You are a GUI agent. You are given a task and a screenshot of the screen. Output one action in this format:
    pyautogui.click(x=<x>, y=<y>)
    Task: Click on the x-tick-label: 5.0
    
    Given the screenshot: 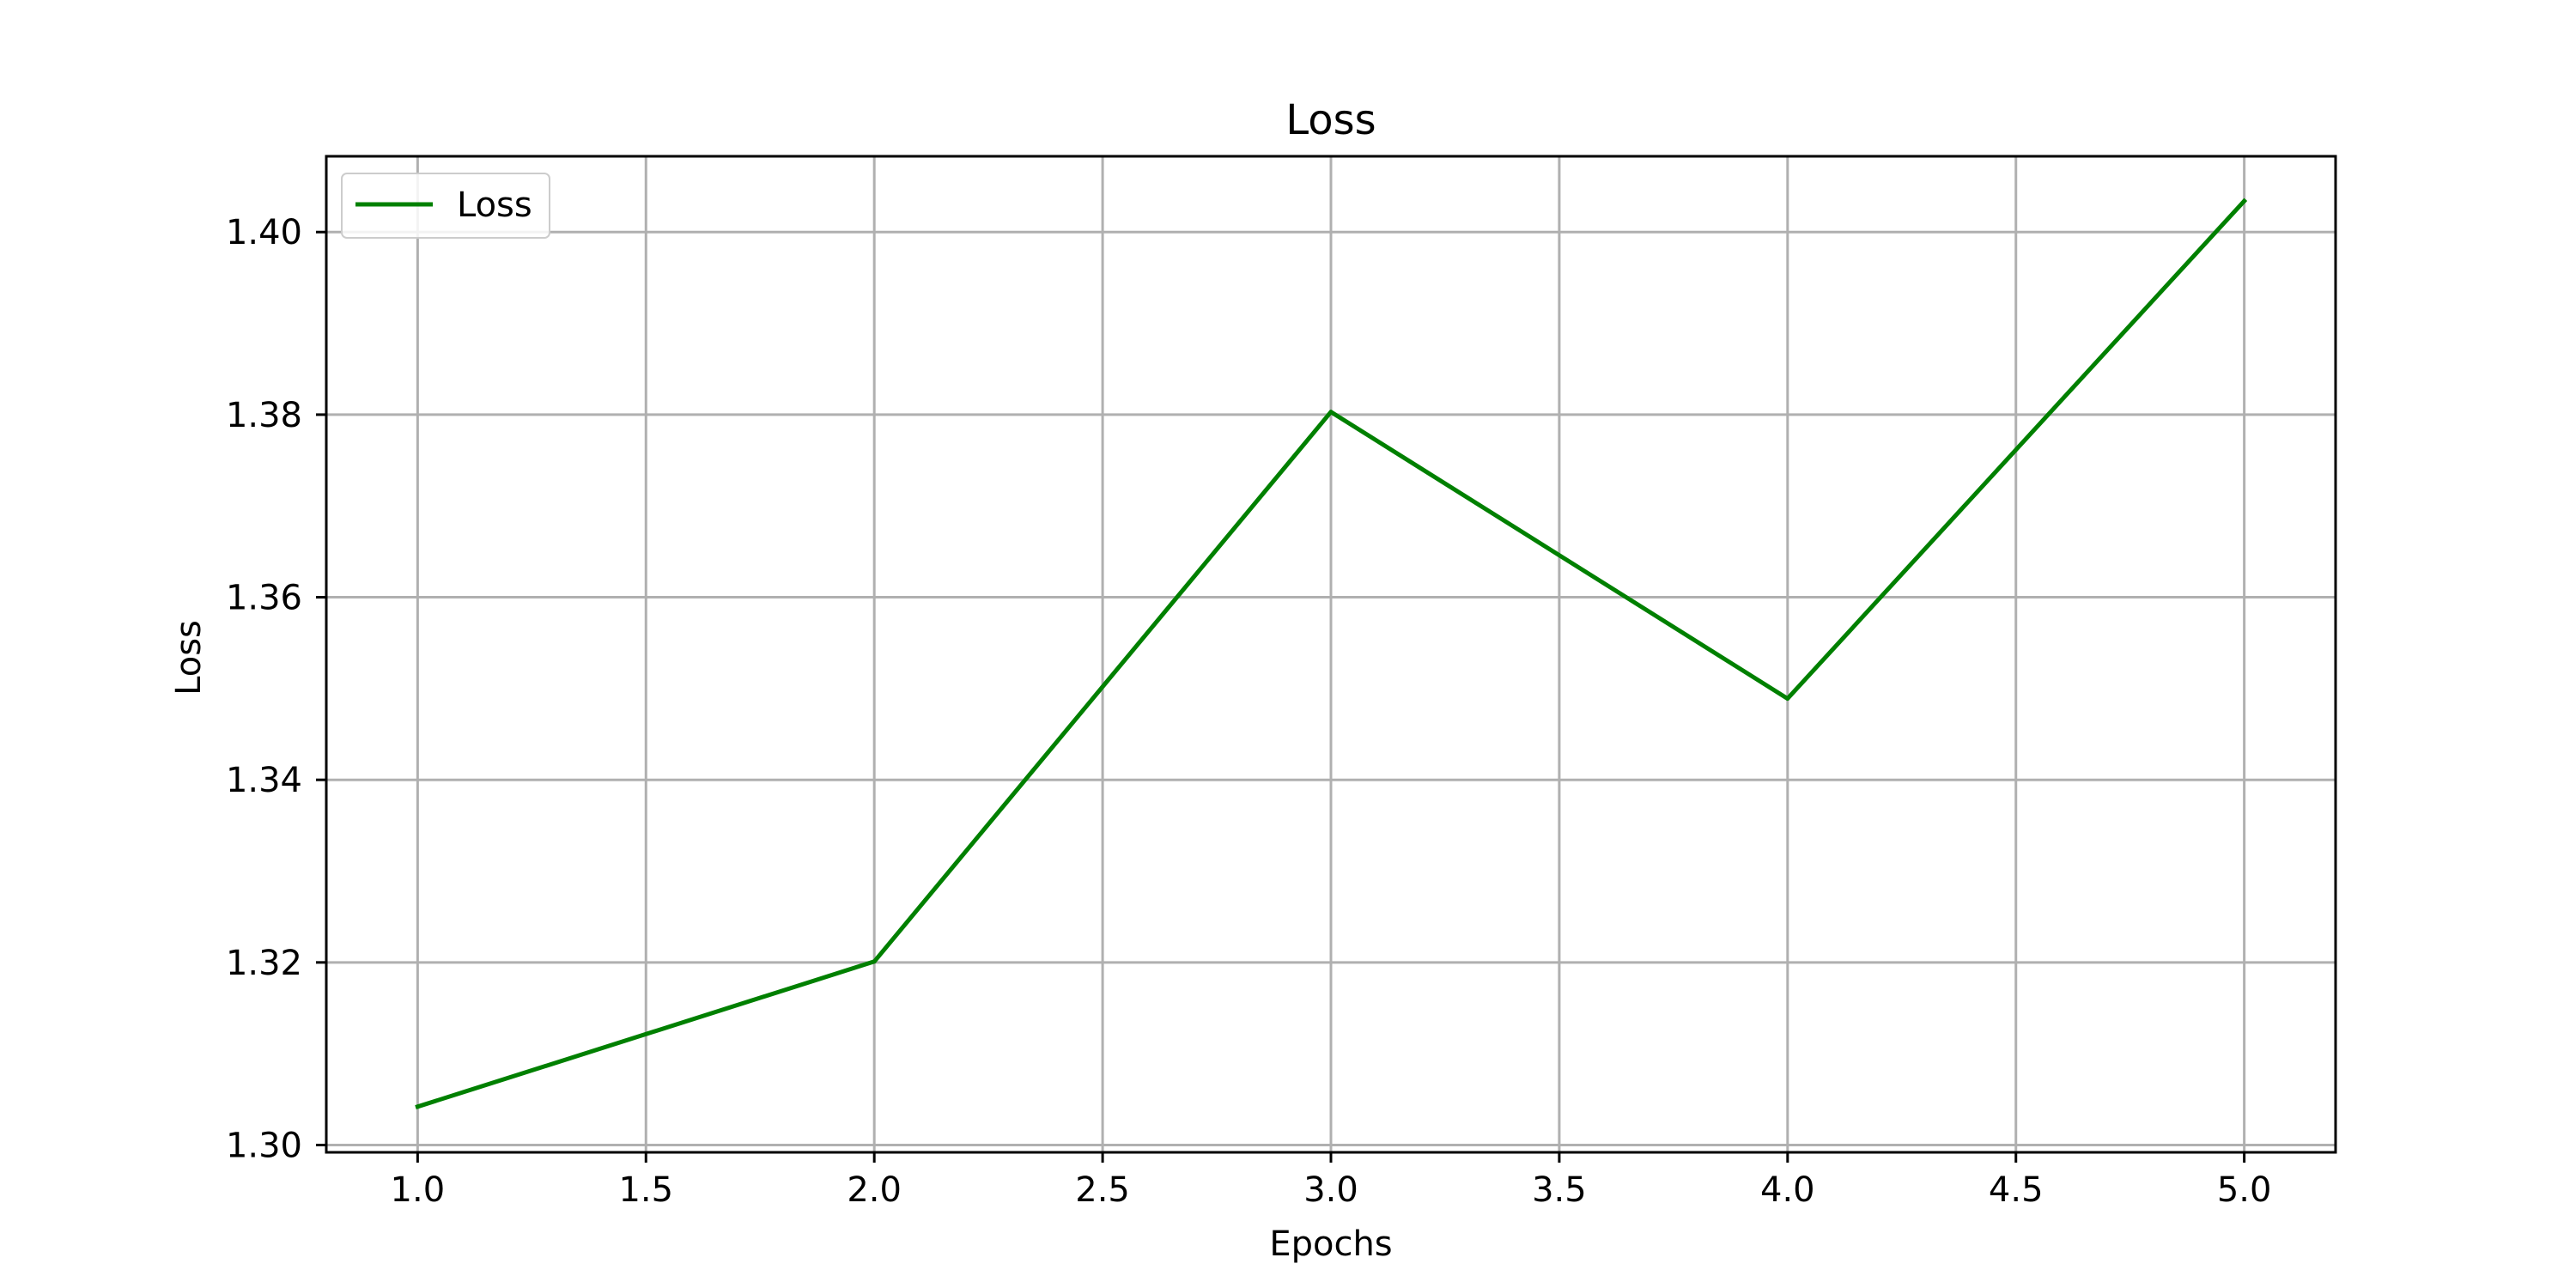 What is the action you would take?
    pyautogui.click(x=2244, y=1190)
    